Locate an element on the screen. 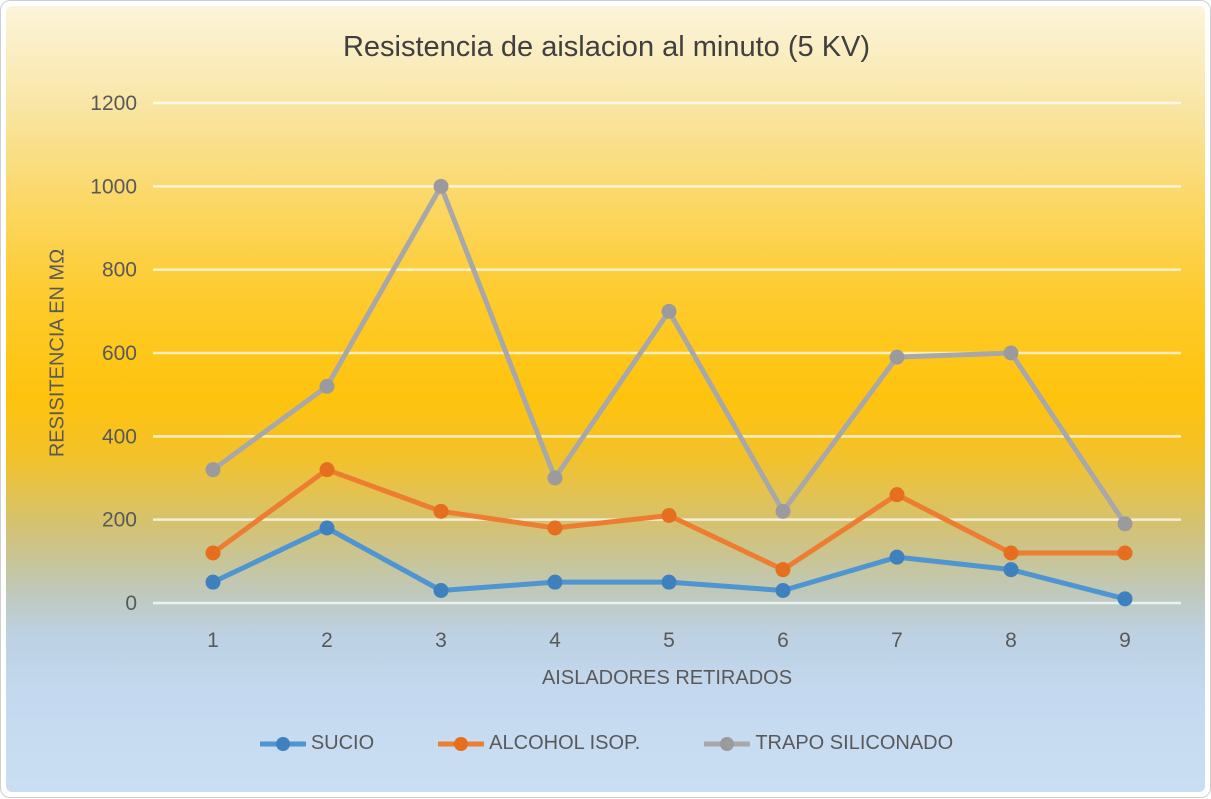 Image resolution: width=1211 pixels, height=799 pixels. data-point-s1-x2 is located at coordinates (327, 469).